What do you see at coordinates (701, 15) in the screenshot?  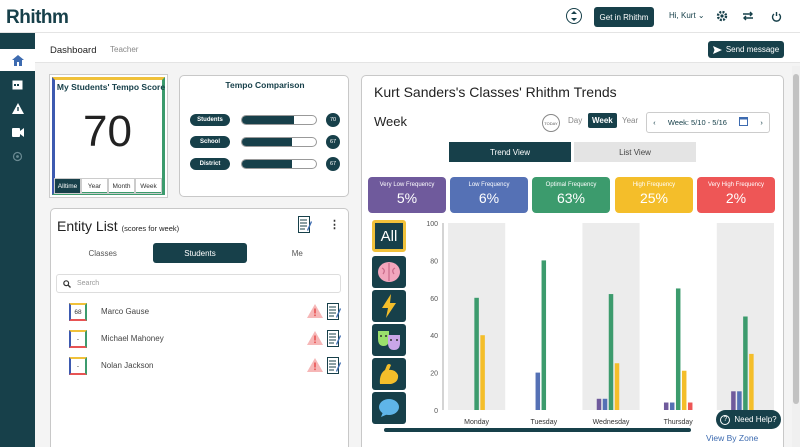 I see `chevron-down-icon: ⌄` at bounding box center [701, 15].